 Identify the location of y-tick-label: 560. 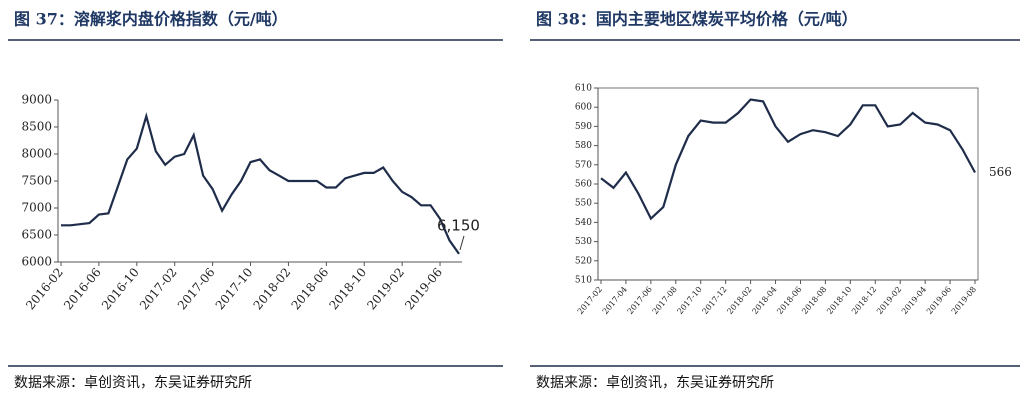
(583, 185).